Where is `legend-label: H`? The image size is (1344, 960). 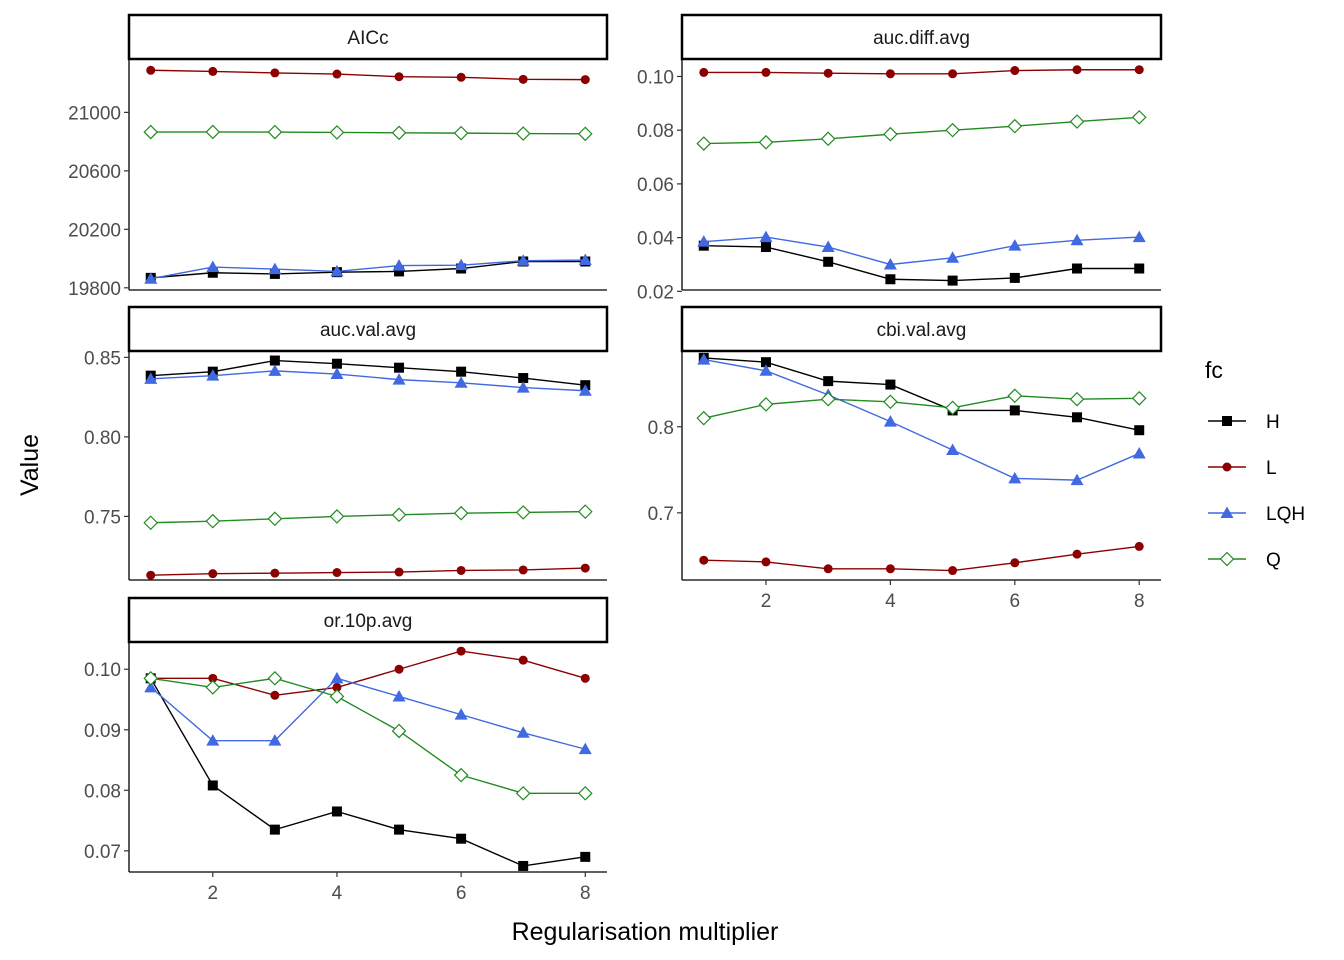
legend-label: H is located at coordinates (1273, 422).